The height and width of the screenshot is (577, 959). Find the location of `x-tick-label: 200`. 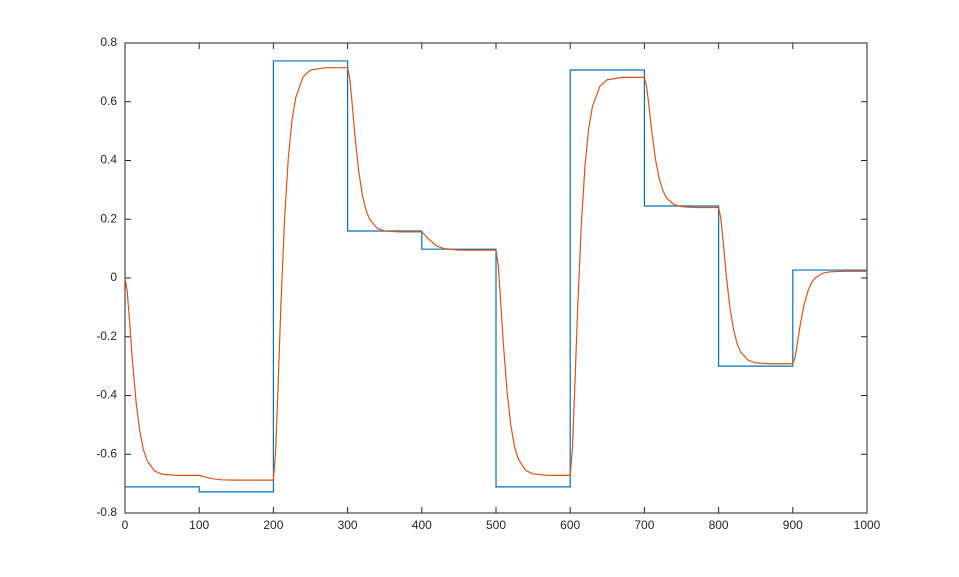

x-tick-label: 200 is located at coordinates (273, 525).